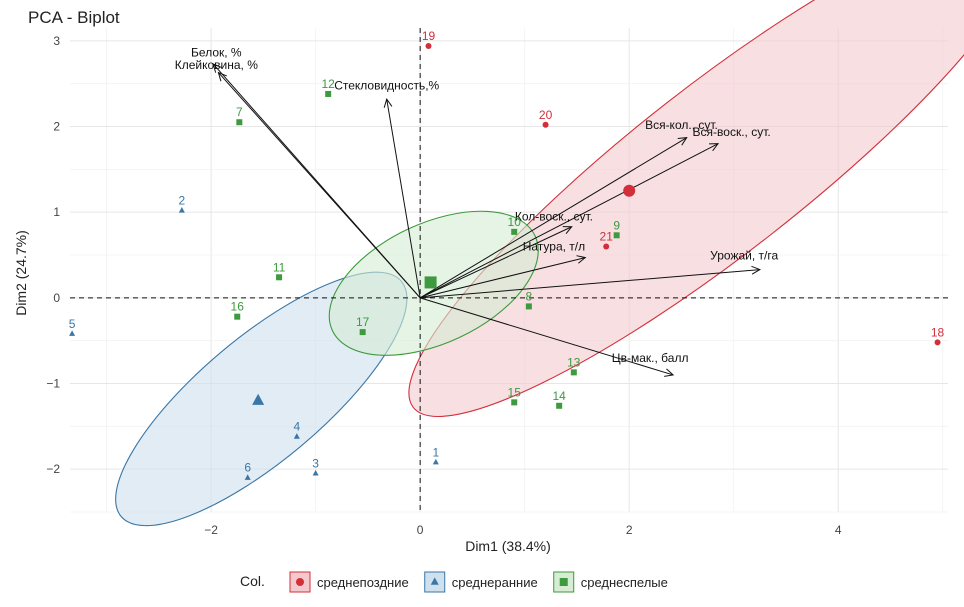  Describe the element at coordinates (72, 324) in the screenshot. I see `point-label: 5` at that location.